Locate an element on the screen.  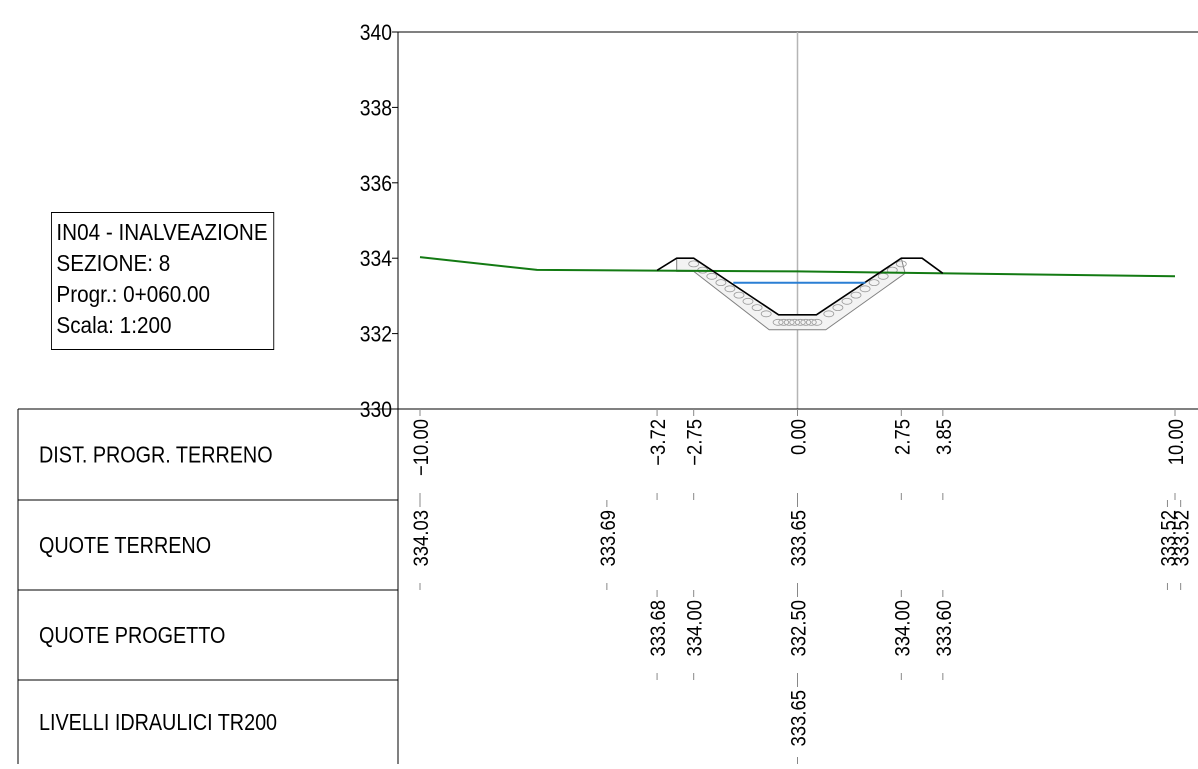
table-value-label: −10.00 is located at coordinates (421, 447).